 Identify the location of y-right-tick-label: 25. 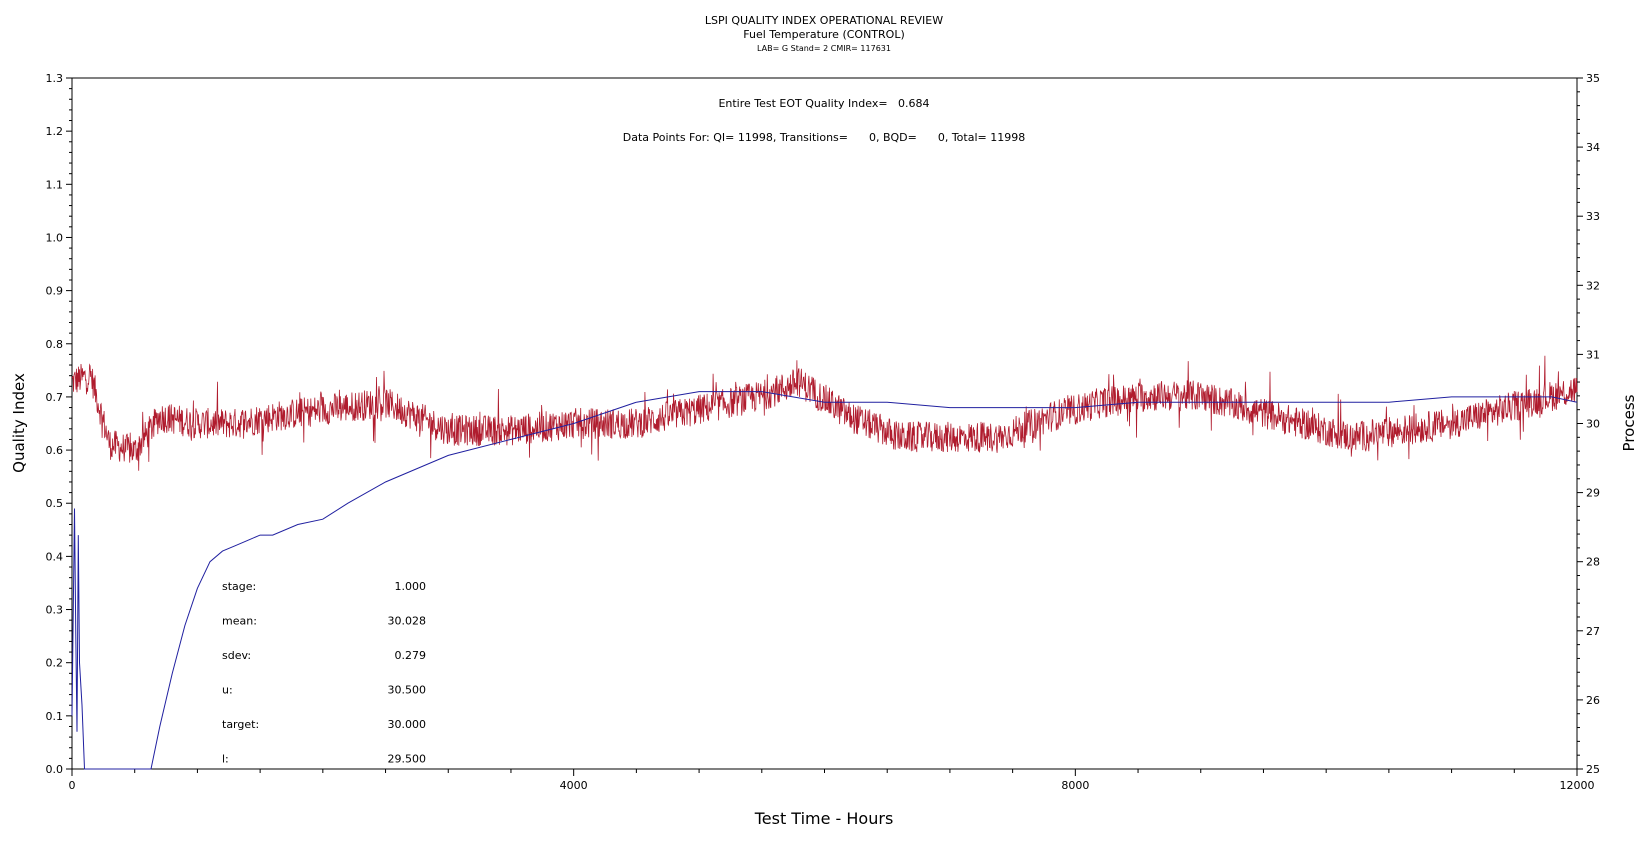
(1593, 769).